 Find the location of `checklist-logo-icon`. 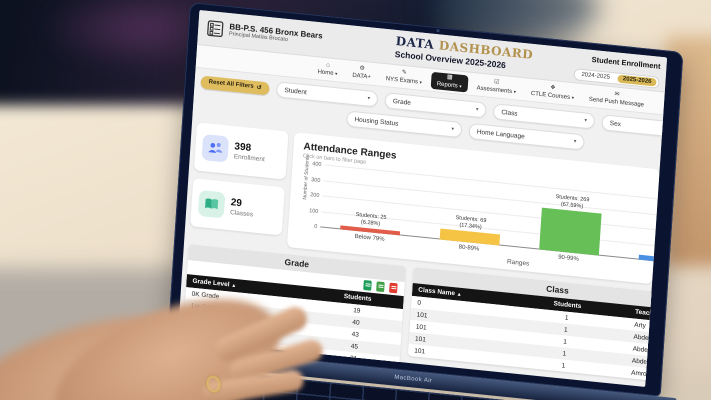

checklist-logo-icon is located at coordinates (215, 29).